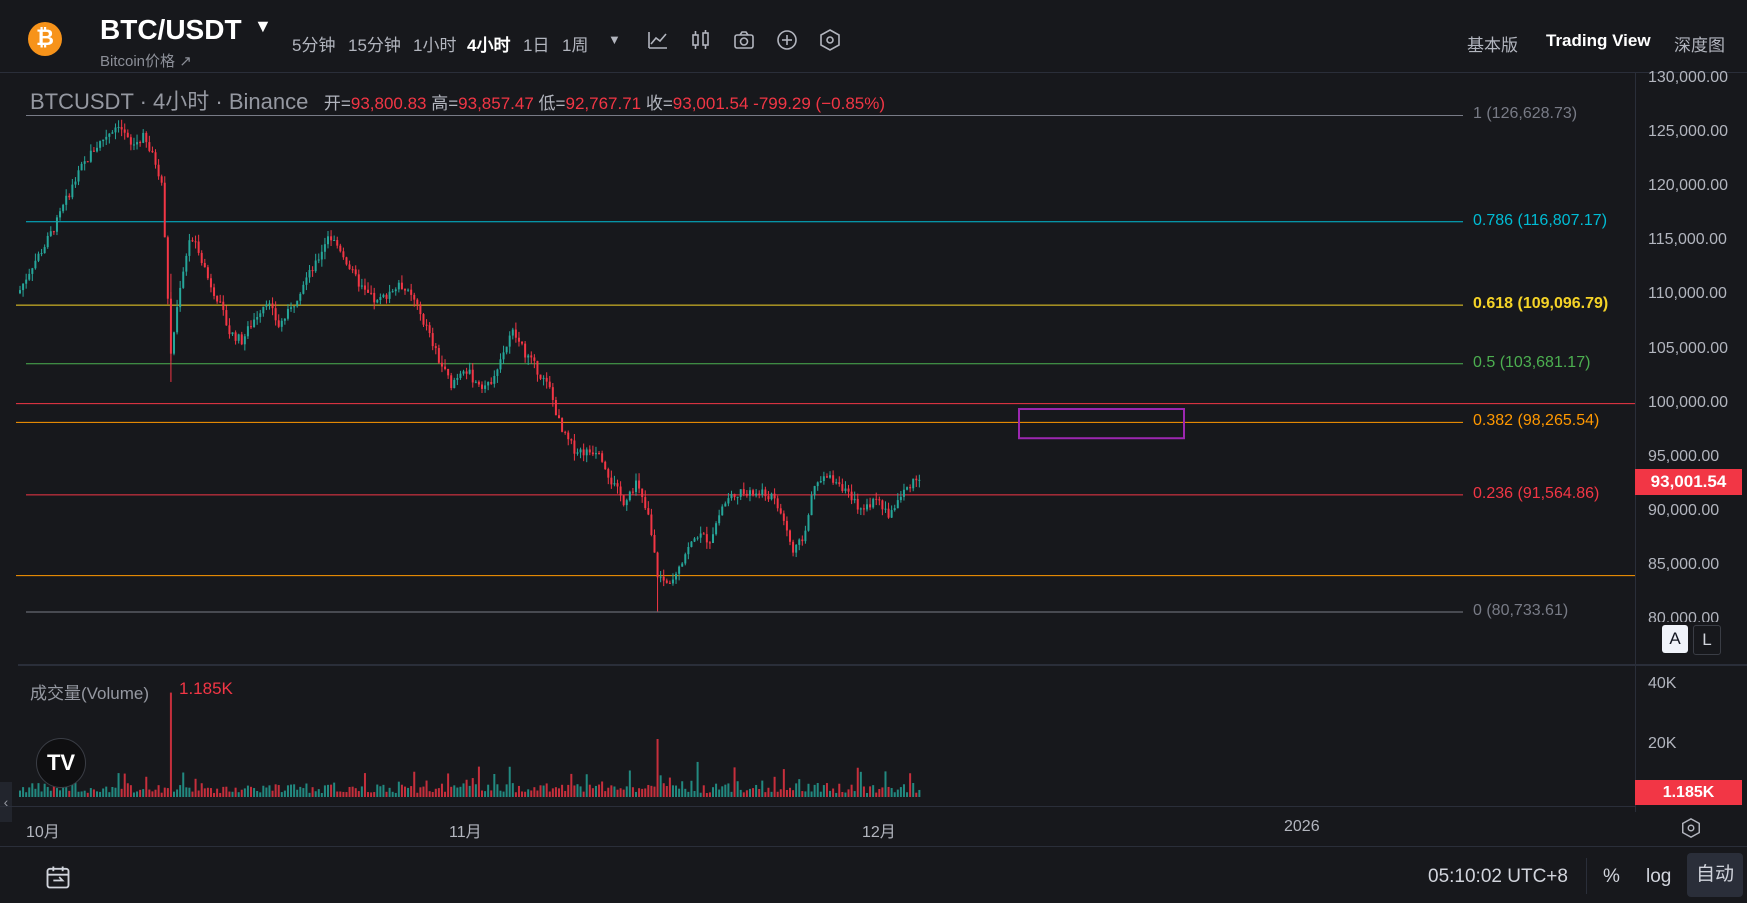  Describe the element at coordinates (658, 40) in the screenshot. I see `indicator-icon` at that location.